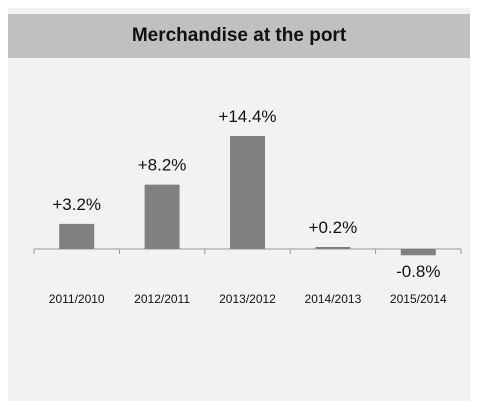 This screenshot has height=407, width=477. What do you see at coordinates (77, 299) in the screenshot?
I see `x-tick-label: 2011/2010` at bounding box center [77, 299].